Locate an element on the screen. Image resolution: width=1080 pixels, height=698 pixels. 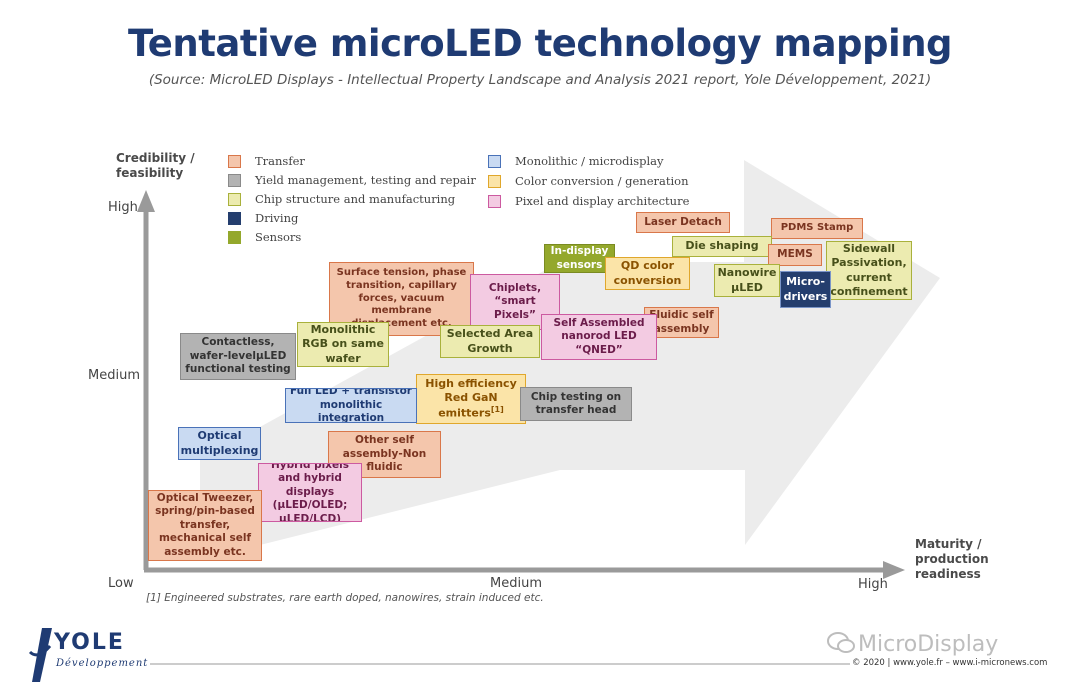
y-tick-low: Low is located at coordinates (121, 583).